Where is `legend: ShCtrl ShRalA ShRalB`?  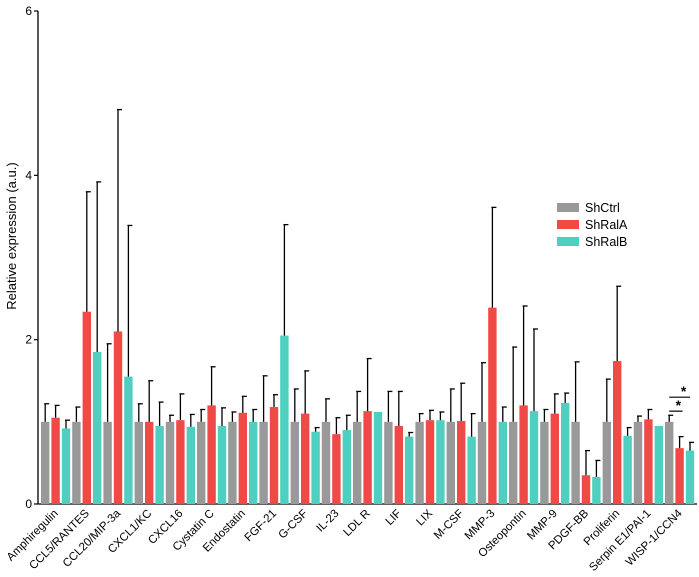
legend: ShCtrl ShRalA ShRalB is located at coordinates (592, 225).